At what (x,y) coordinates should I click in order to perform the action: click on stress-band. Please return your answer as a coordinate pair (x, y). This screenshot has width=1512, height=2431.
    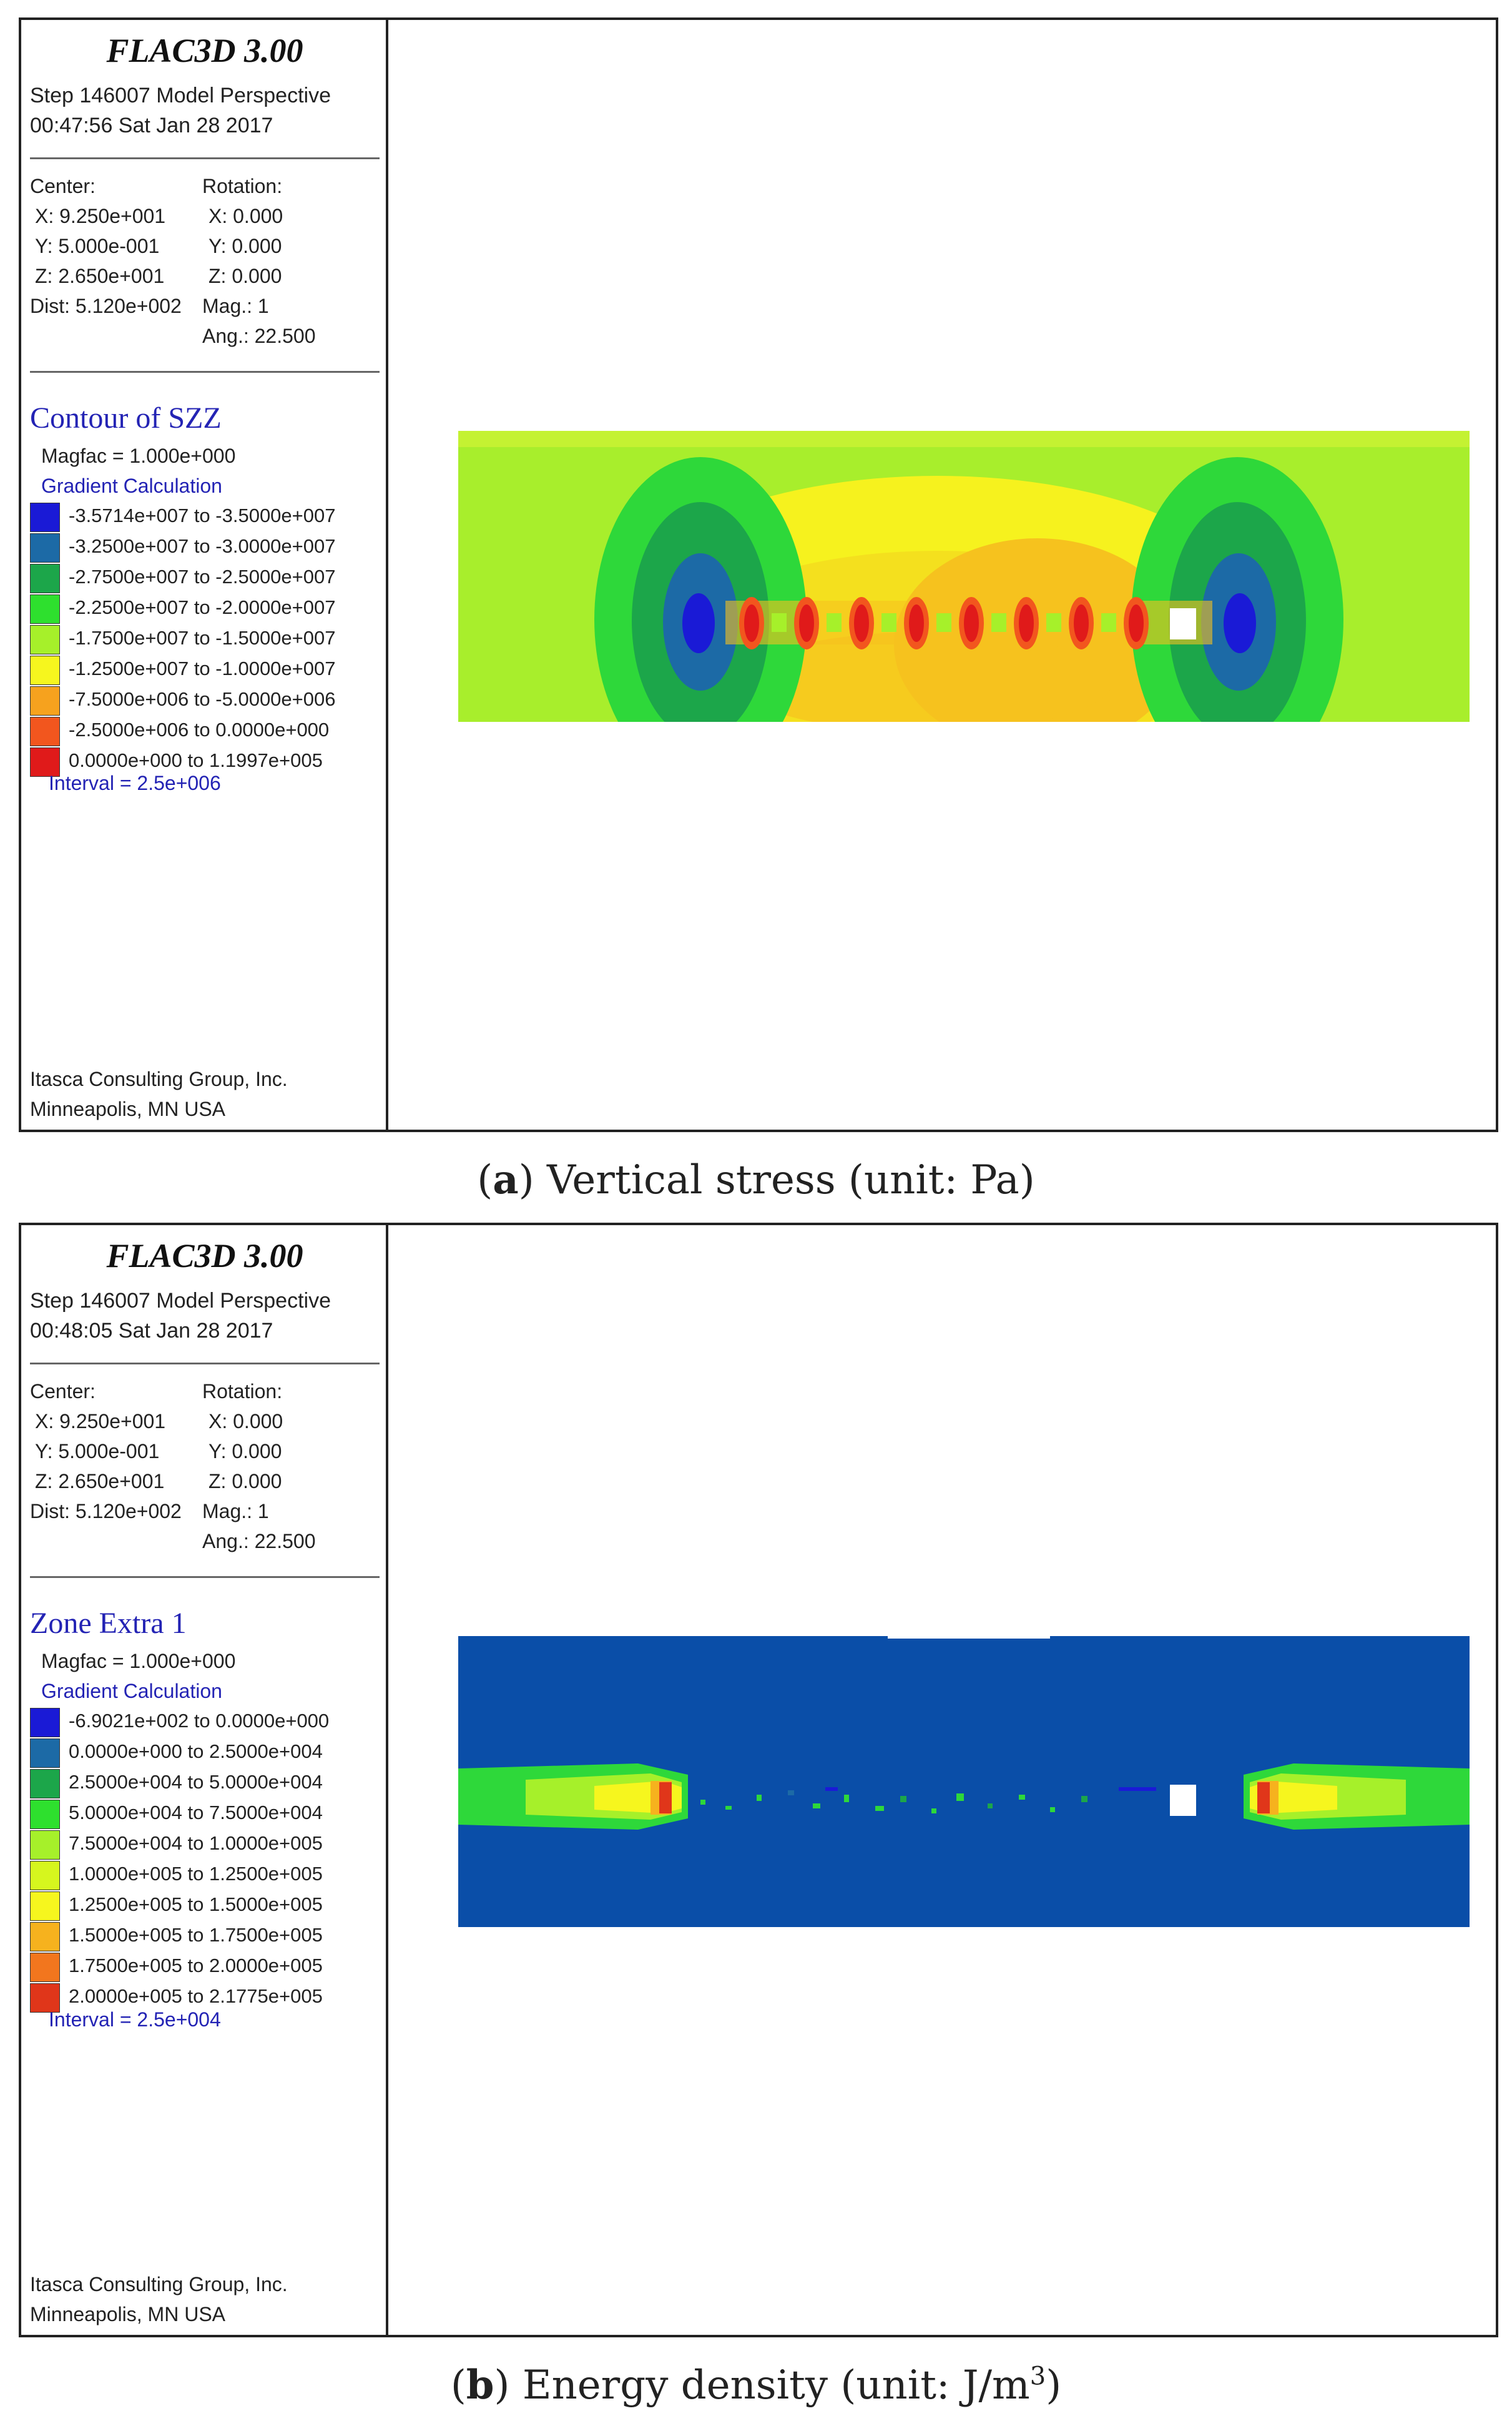
    Looking at the image, I should click on (964, 439).